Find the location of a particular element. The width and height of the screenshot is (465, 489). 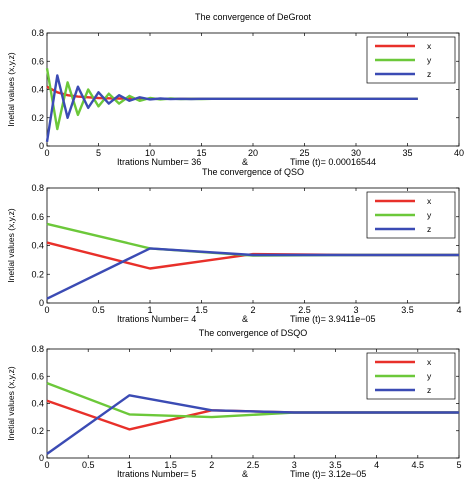

time-label: Time (t)= 3.12e−05 is located at coordinates (328, 474).